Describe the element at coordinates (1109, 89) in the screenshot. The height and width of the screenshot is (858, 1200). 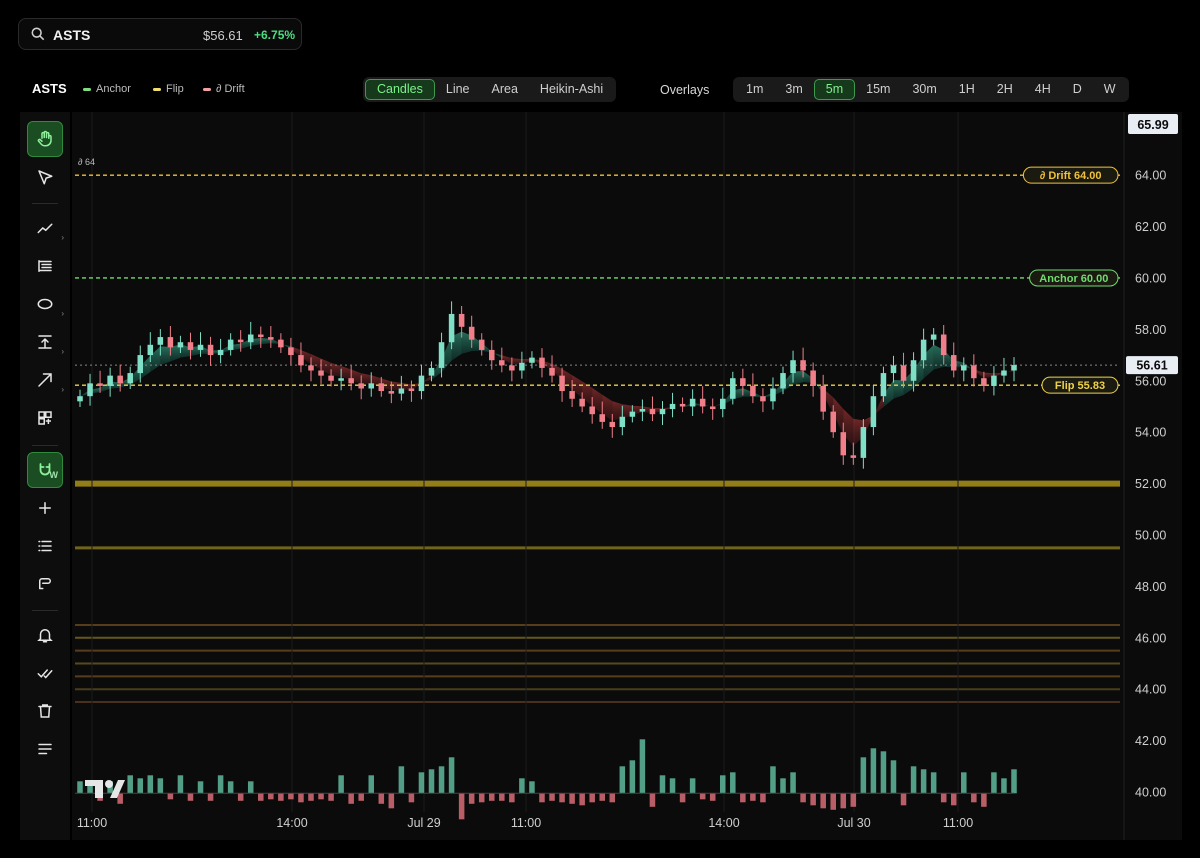
I see `tf-w: W` at that location.